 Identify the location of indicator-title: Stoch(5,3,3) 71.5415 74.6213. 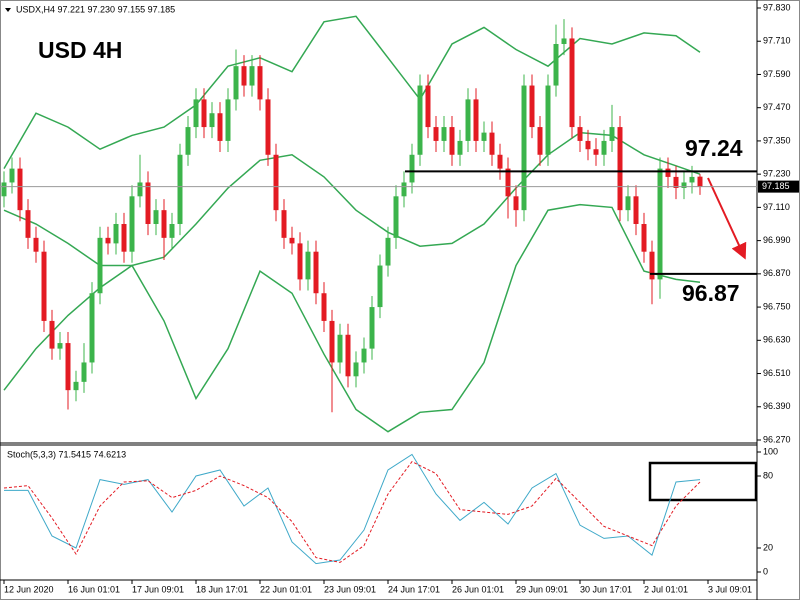
(66, 454).